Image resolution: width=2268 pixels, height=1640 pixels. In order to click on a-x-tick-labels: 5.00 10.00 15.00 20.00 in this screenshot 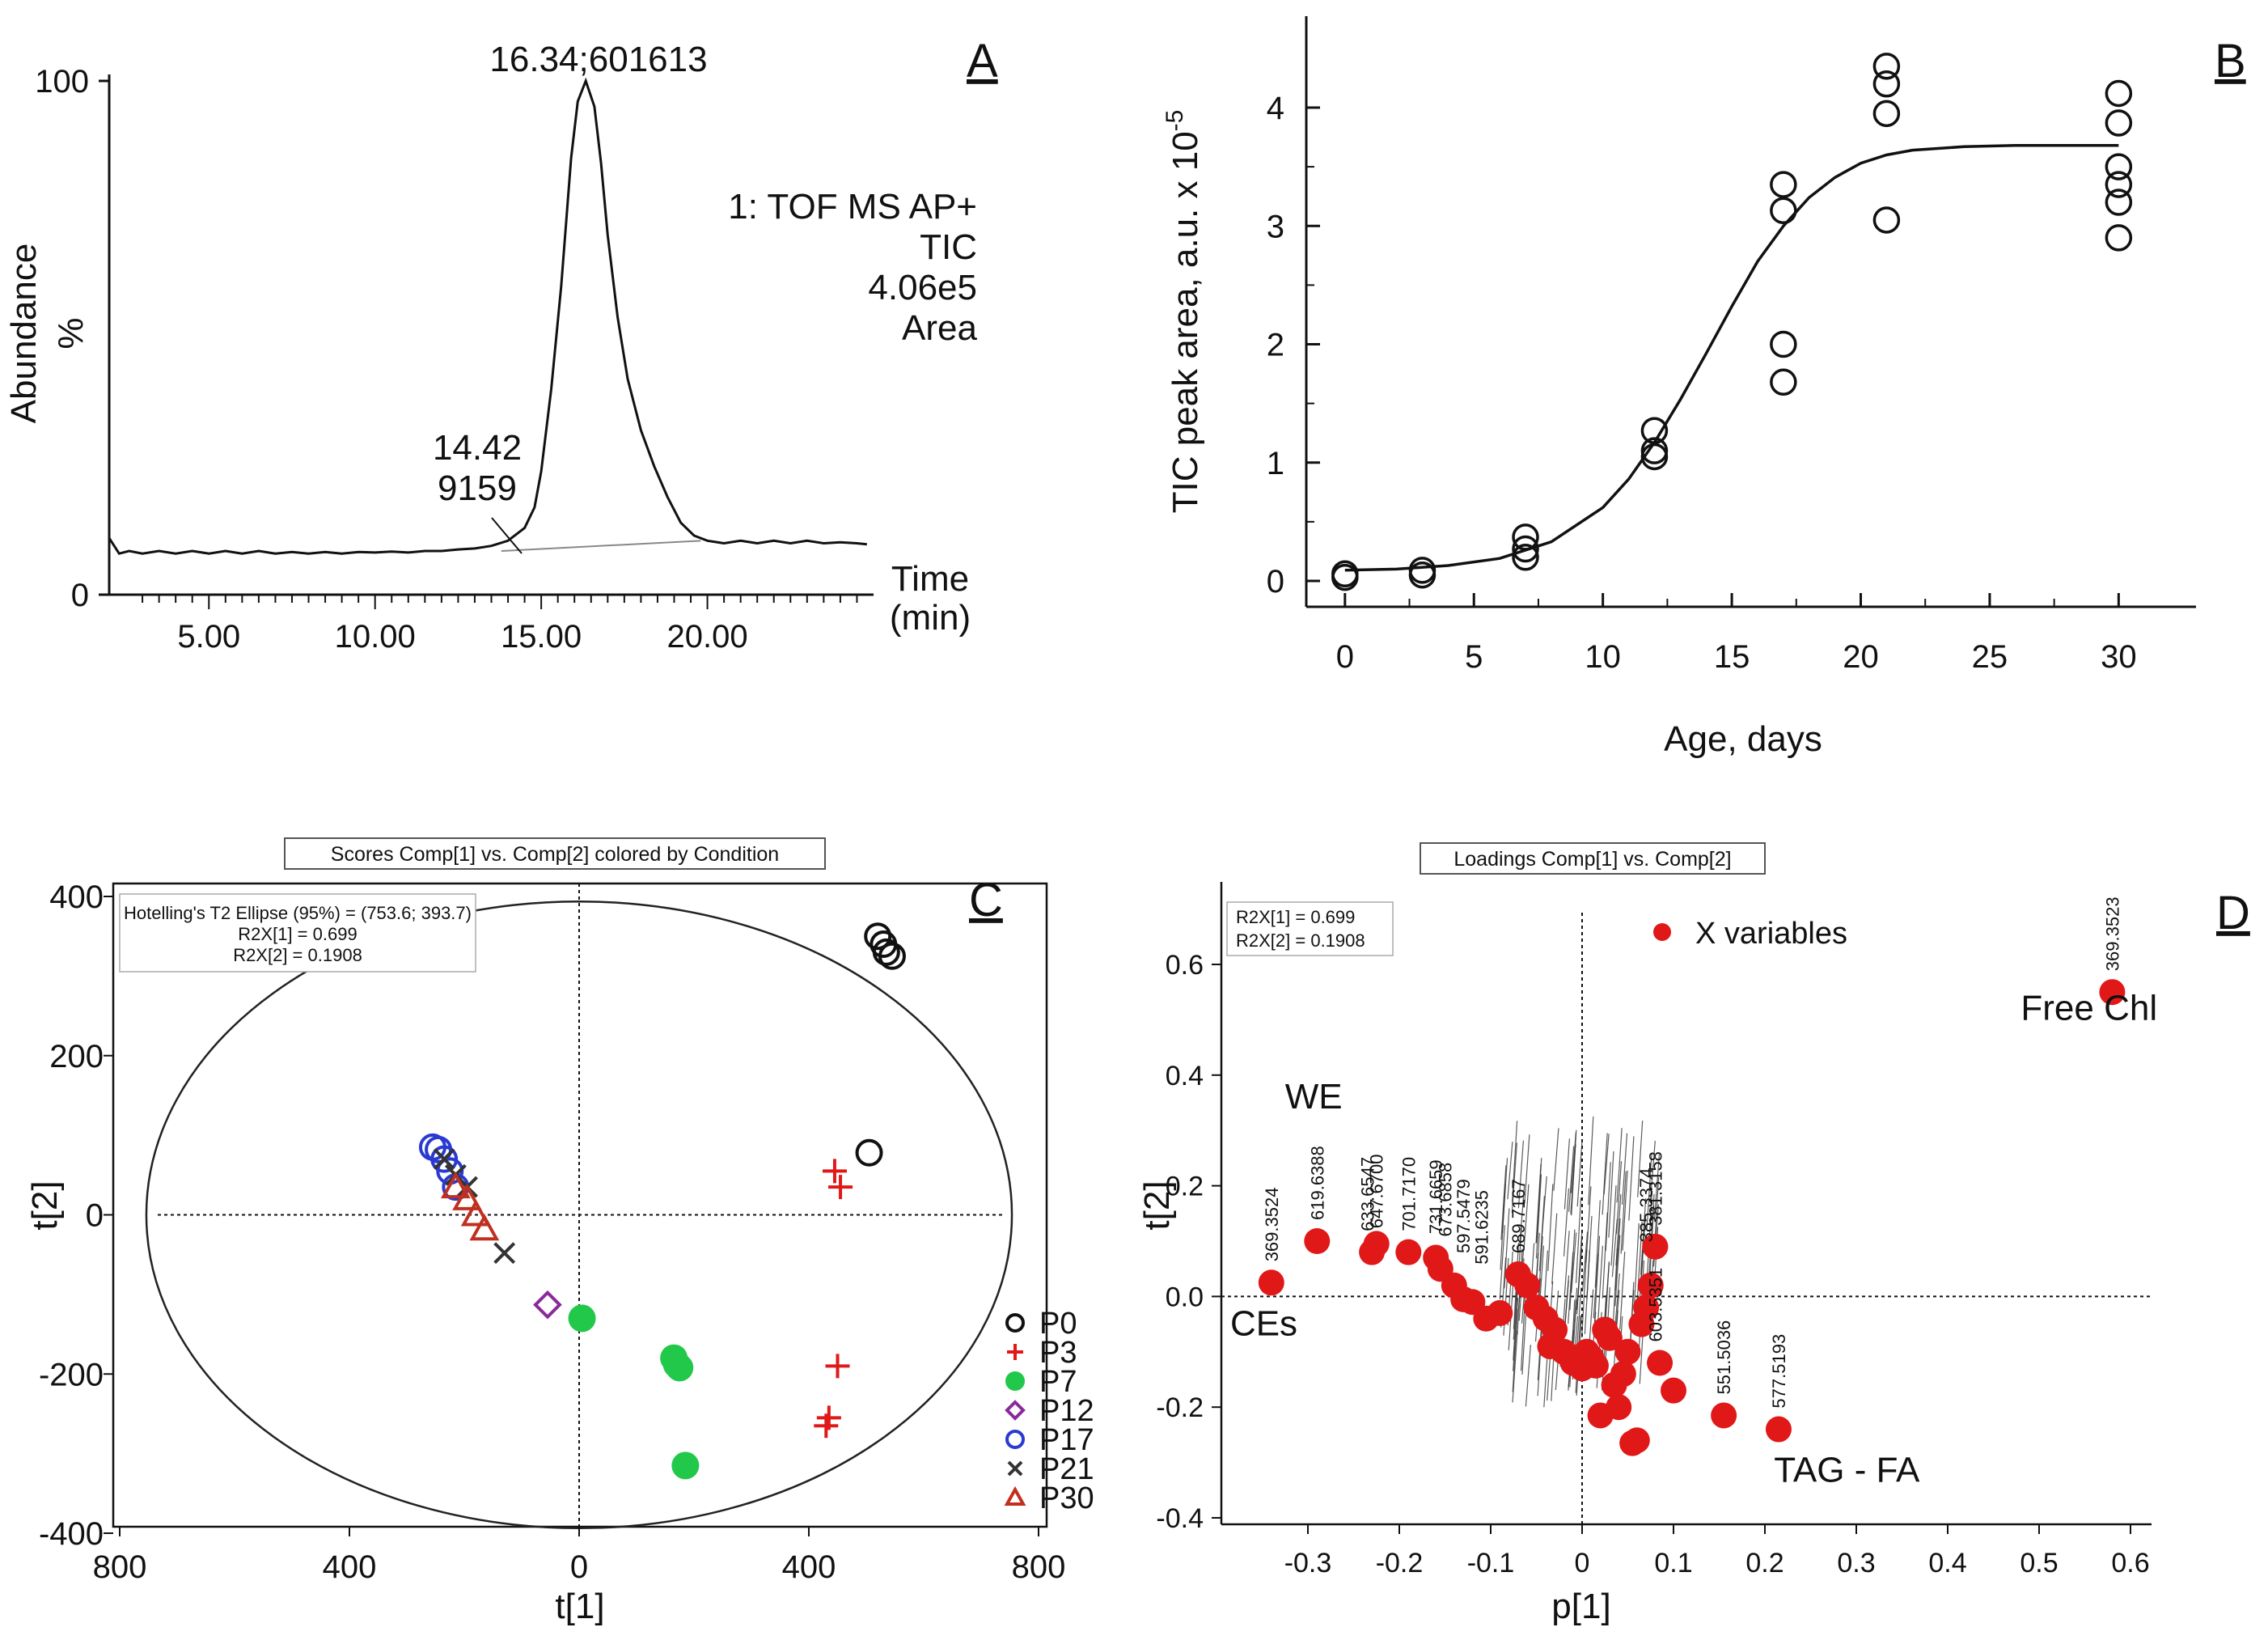, I will do `click(462, 637)`.